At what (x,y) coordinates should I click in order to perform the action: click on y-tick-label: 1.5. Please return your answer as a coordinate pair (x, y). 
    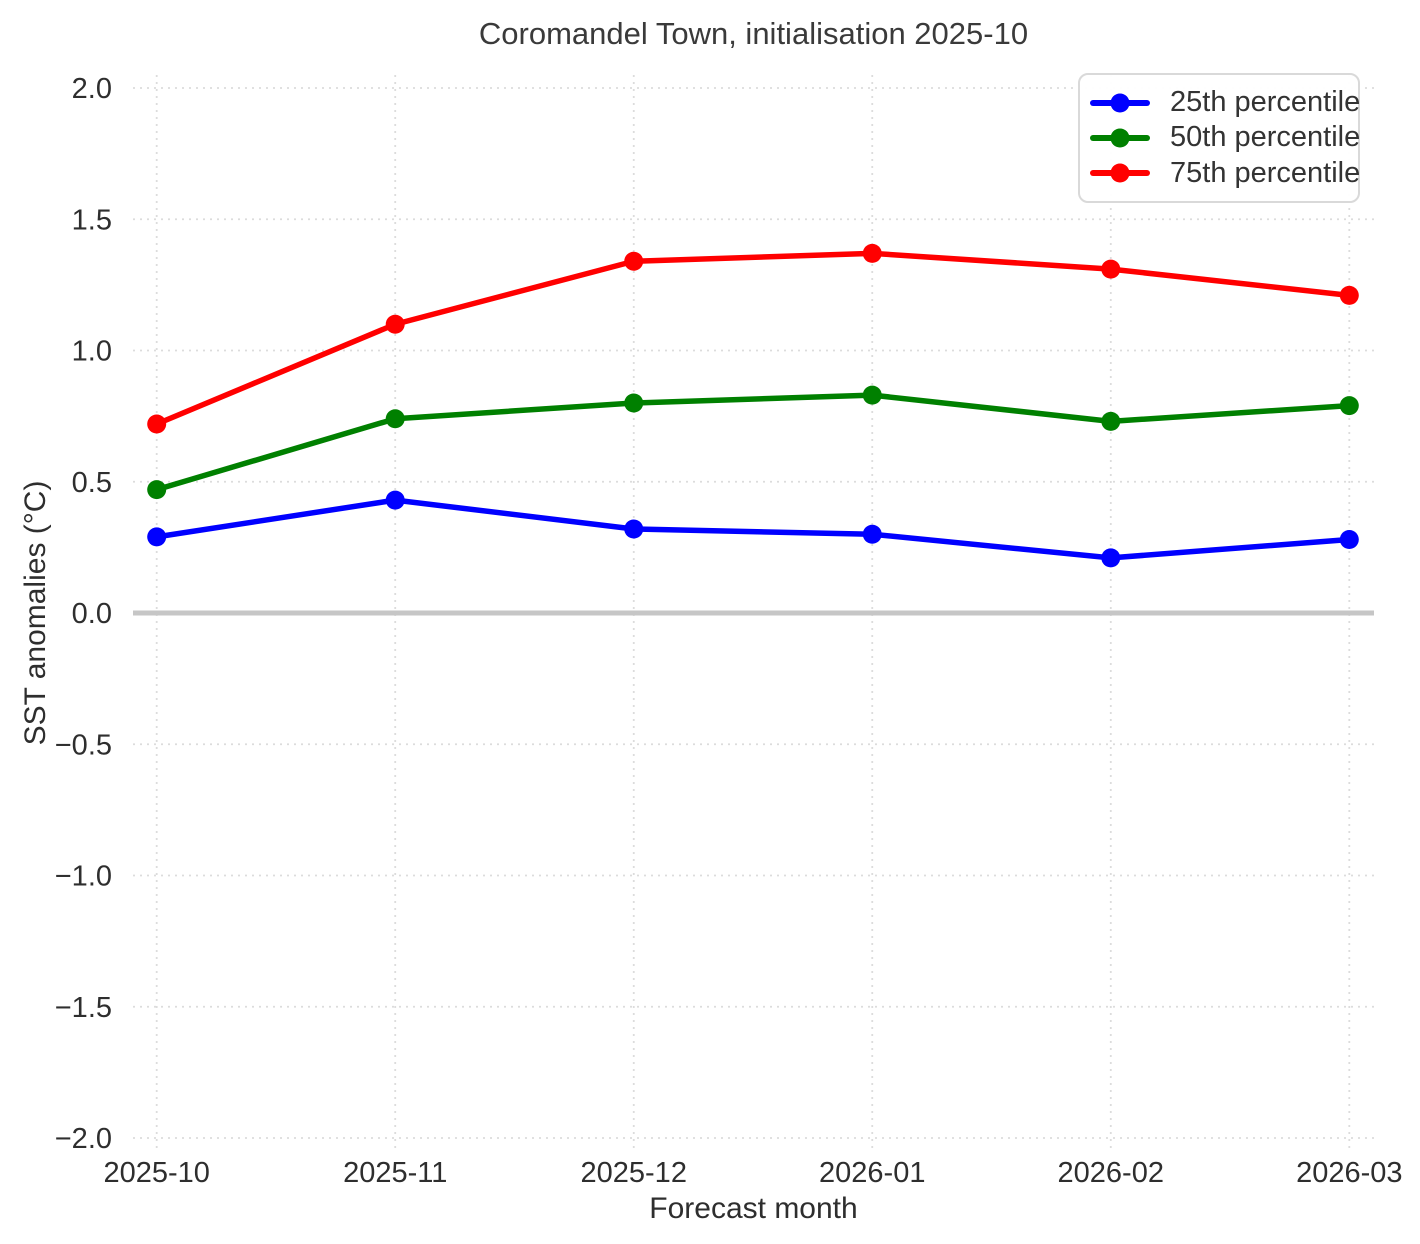
    Looking at the image, I should click on (92, 220).